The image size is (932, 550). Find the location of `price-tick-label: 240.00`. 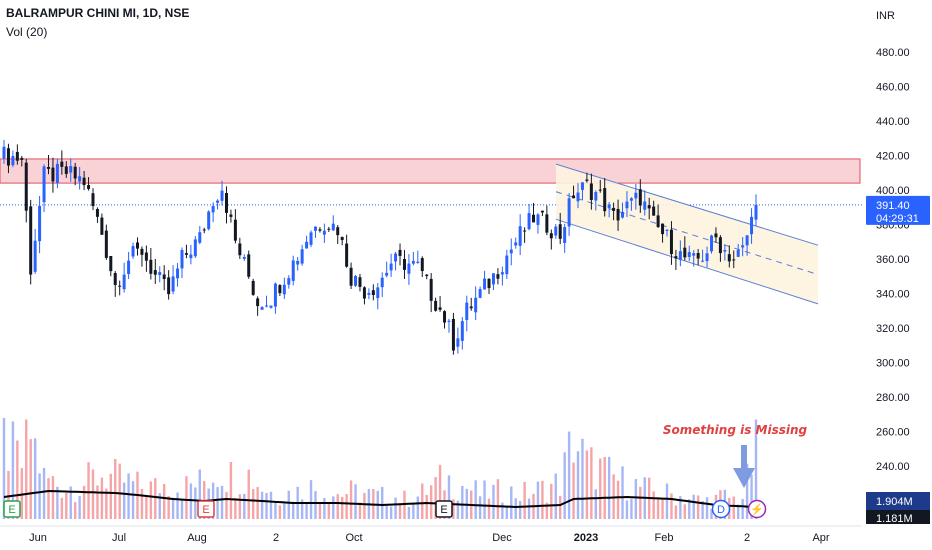

price-tick-label: 240.00 is located at coordinates (893, 467).